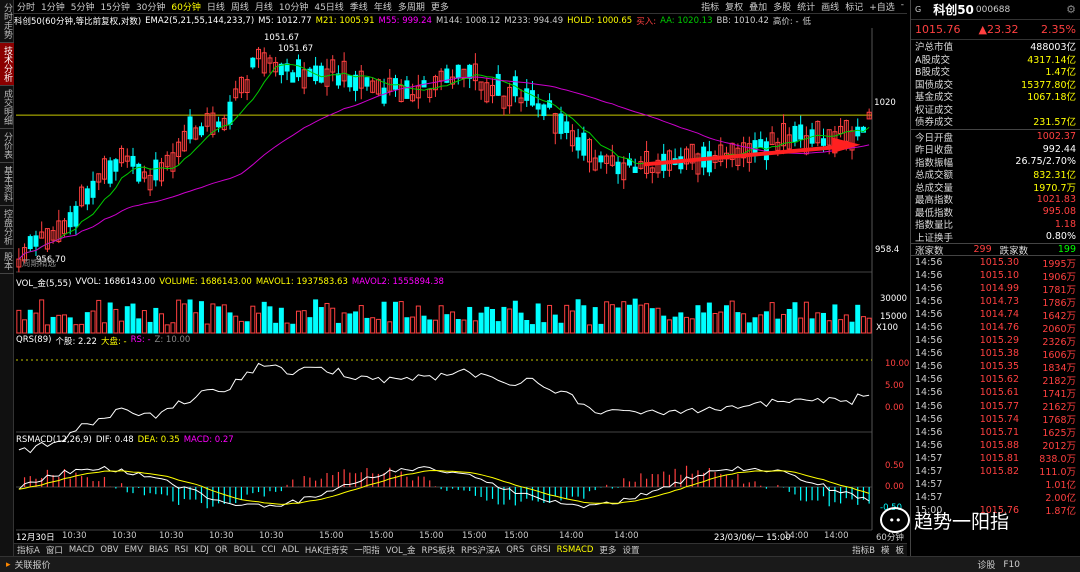 The image size is (1080, 572). I want to click on period-tab-1: 1分钟, so click(53, 8).